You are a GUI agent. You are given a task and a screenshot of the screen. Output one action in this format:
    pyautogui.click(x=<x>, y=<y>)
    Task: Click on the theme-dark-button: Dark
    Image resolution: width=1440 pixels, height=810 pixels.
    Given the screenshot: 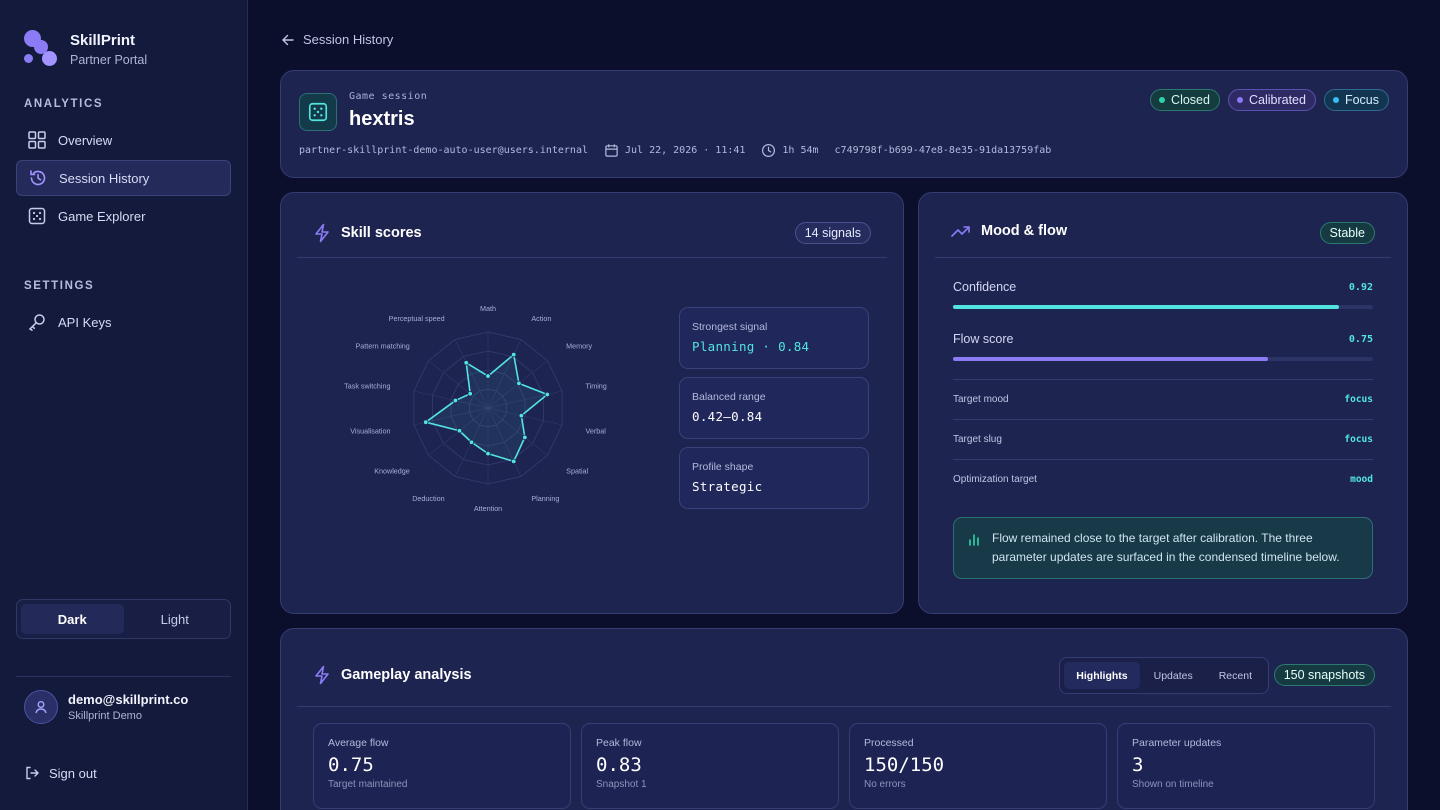 What is the action you would take?
    pyautogui.click(x=72, y=619)
    